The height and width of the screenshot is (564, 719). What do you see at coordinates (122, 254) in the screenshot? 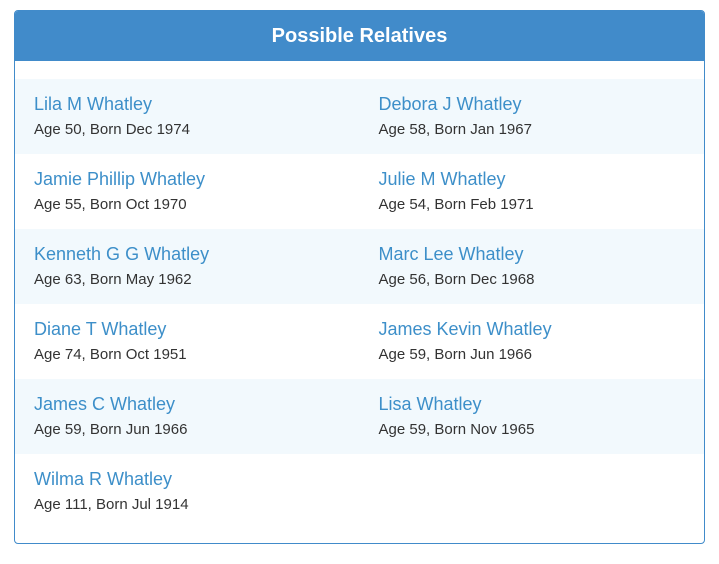
I see `relative-name-link: Kenneth G G Whatley` at bounding box center [122, 254].